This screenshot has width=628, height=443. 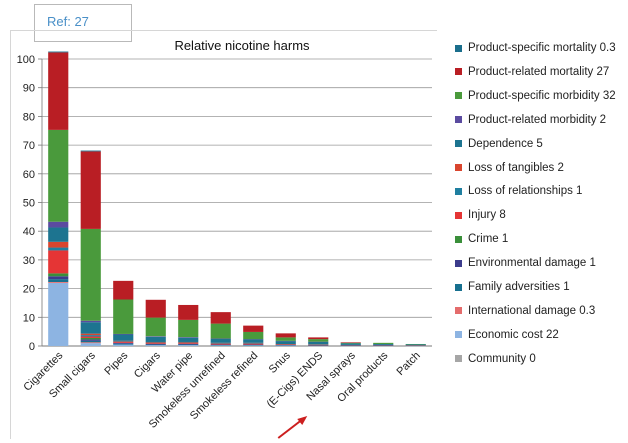 I want to click on legend-label: Loss of tangibles 2, so click(x=516, y=167).